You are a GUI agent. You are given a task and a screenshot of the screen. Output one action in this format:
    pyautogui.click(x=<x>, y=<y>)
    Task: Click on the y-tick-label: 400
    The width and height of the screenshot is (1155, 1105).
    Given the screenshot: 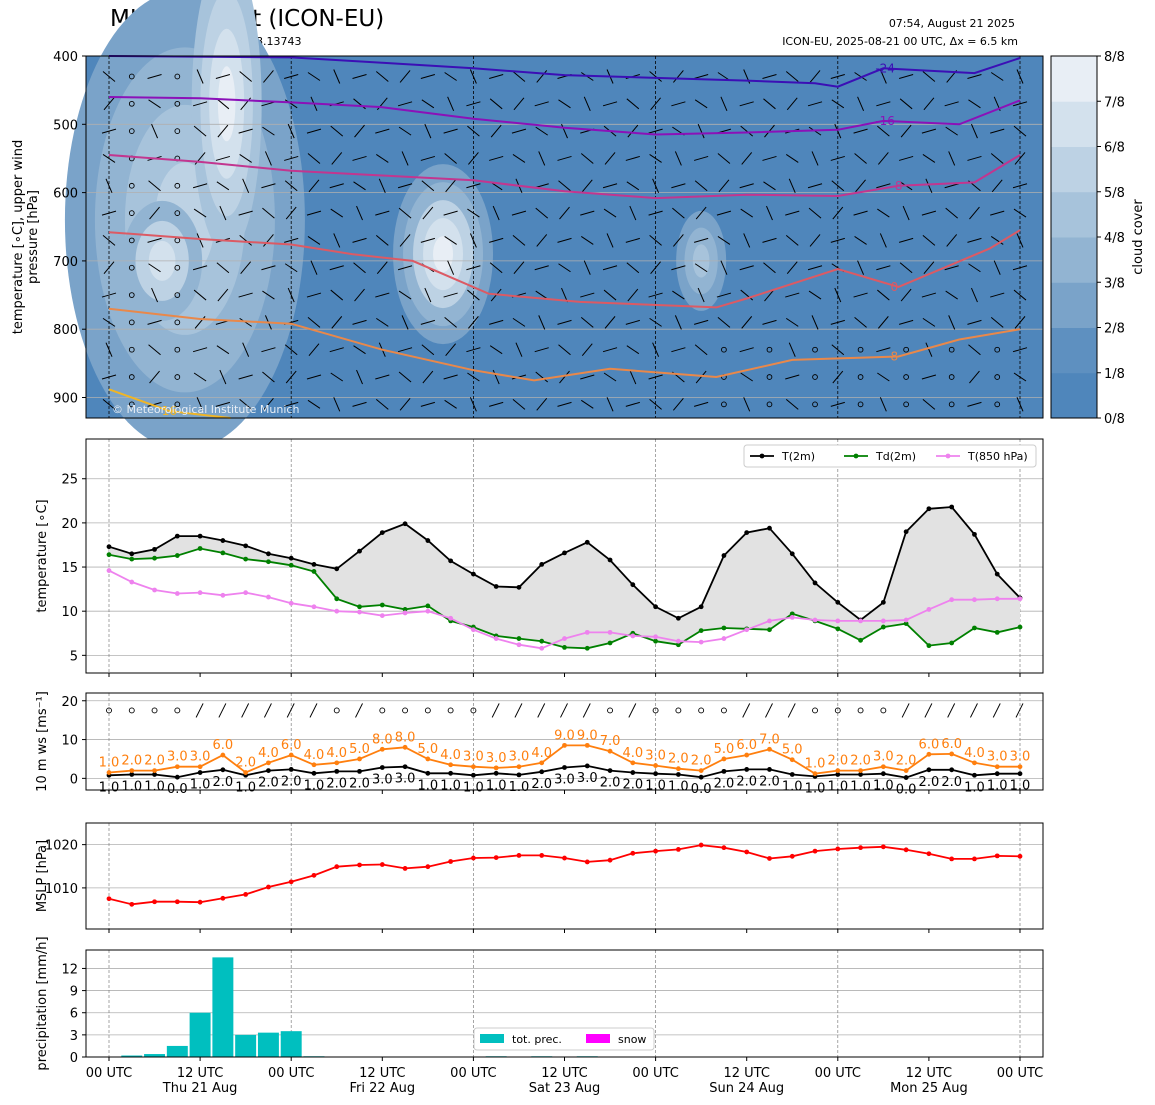 What is the action you would take?
    pyautogui.click(x=65, y=57)
    